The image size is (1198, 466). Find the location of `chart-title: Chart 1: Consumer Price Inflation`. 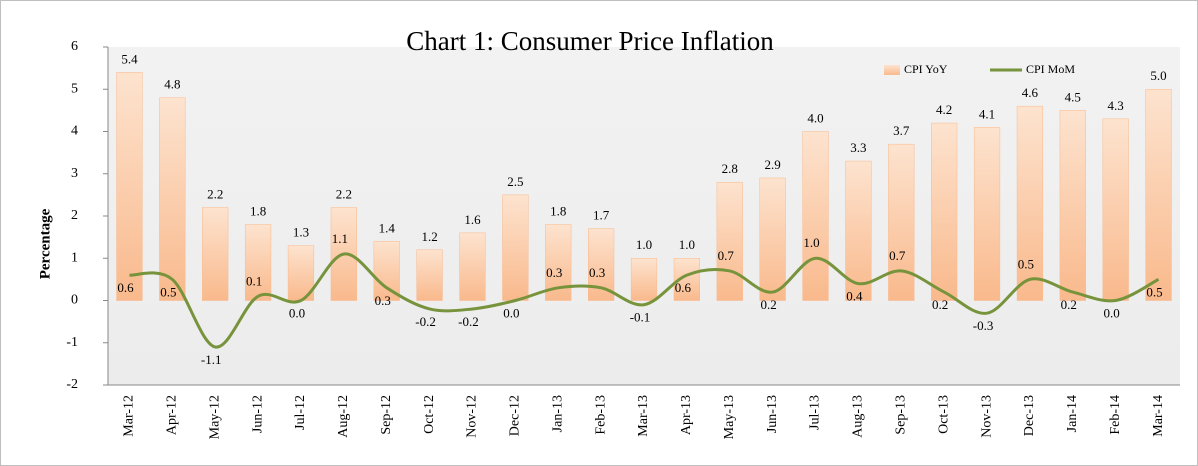

chart-title: Chart 1: Consumer Price Inflation is located at coordinates (590, 41).